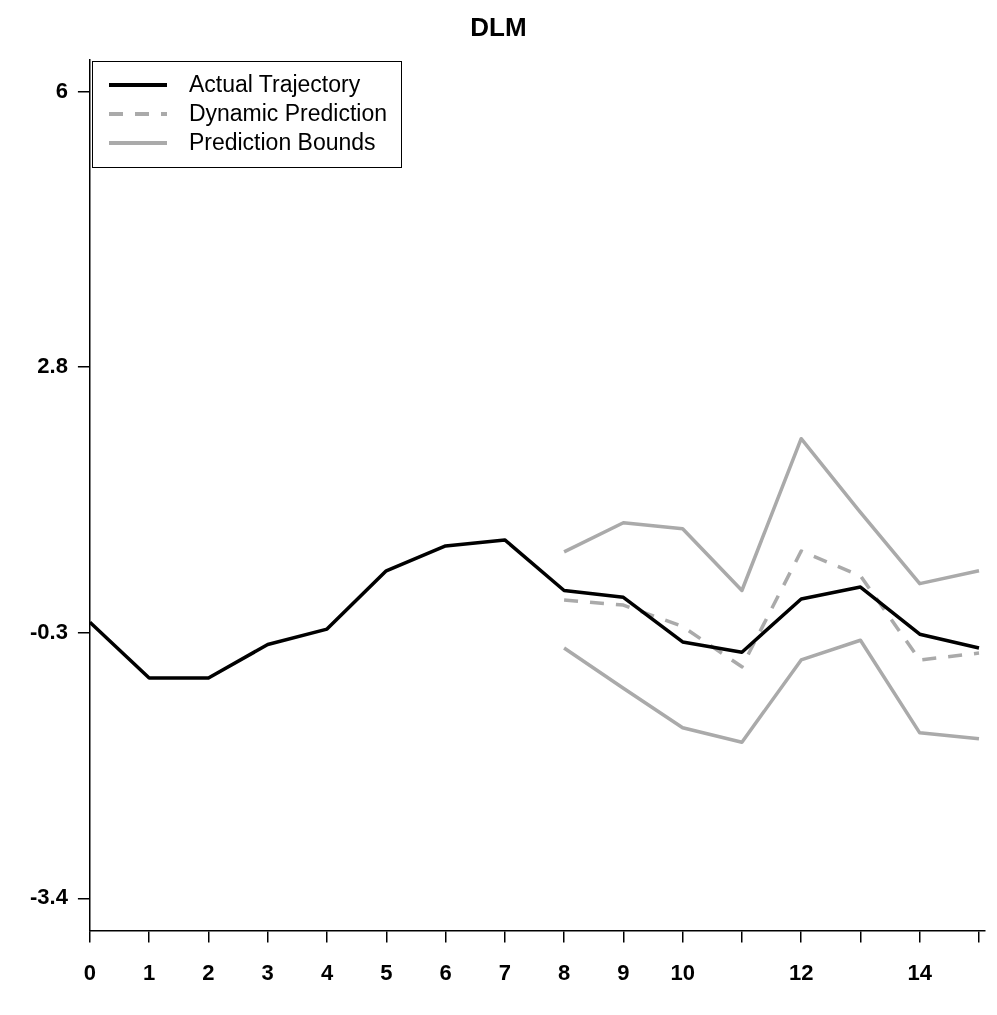 The image size is (997, 1015). Describe the element at coordinates (52, 365) in the screenshot. I see `y-tick-label: 2.8` at that location.